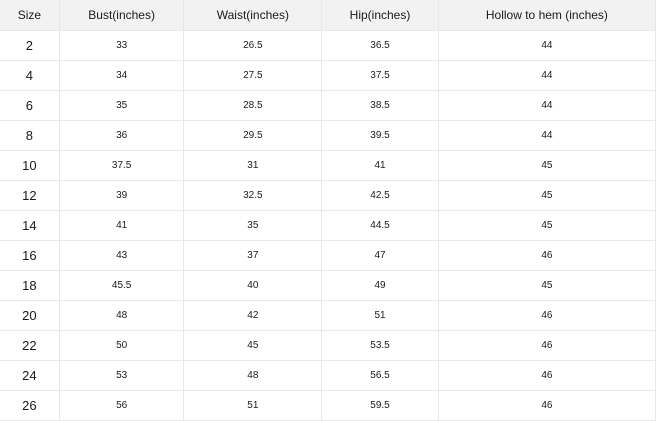 The image size is (656, 421). Describe the element at coordinates (253, 15) in the screenshot. I see `column-header-waist: Waist(inches)` at that location.